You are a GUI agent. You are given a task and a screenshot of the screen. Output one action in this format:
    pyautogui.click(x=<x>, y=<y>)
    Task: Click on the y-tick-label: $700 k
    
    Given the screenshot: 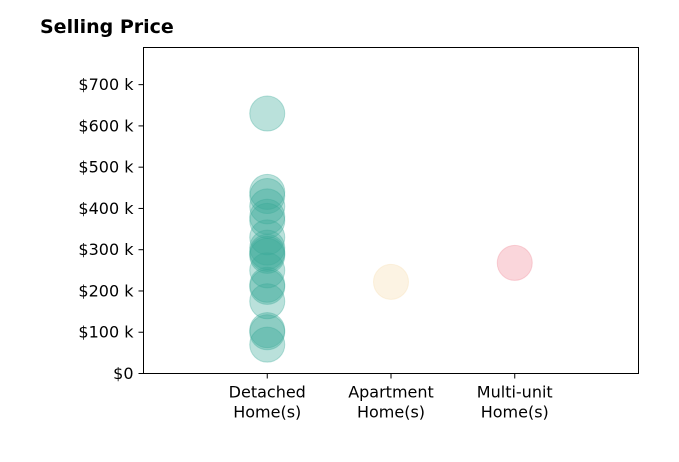 What is the action you would take?
    pyautogui.click(x=106, y=84)
    